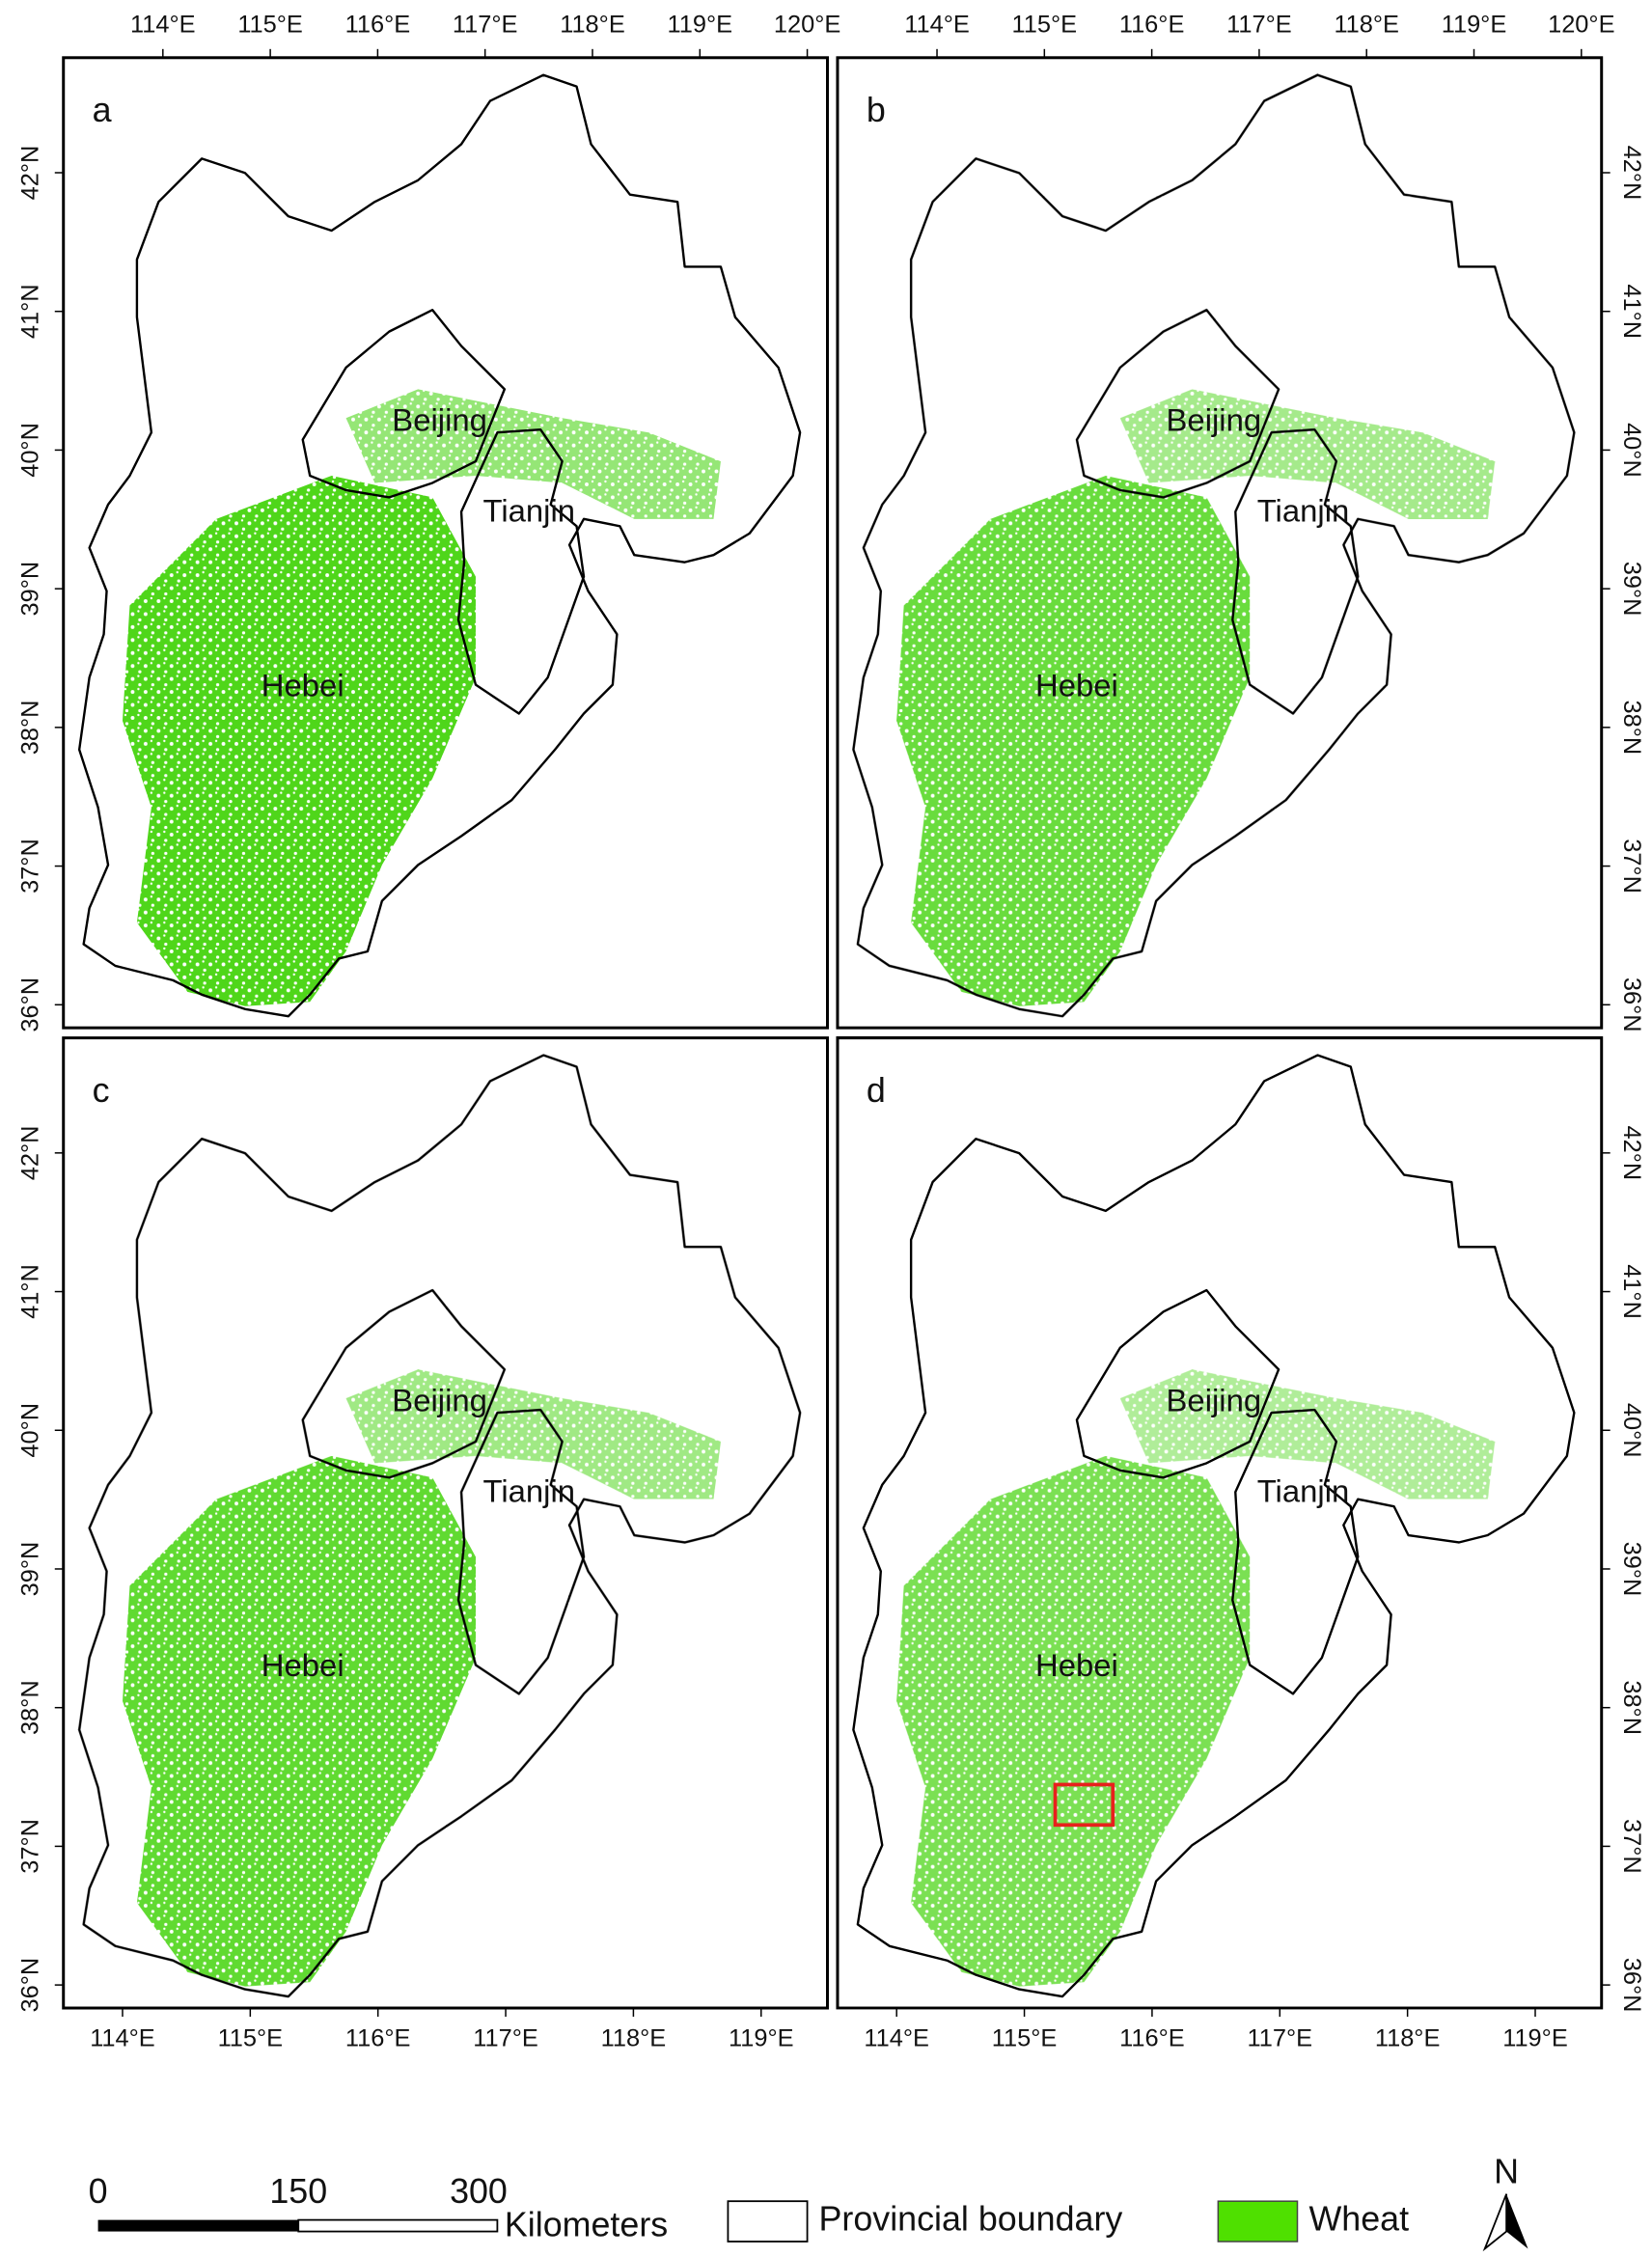  What do you see at coordinates (812, 2222) in the screenshot?
I see `legend` at bounding box center [812, 2222].